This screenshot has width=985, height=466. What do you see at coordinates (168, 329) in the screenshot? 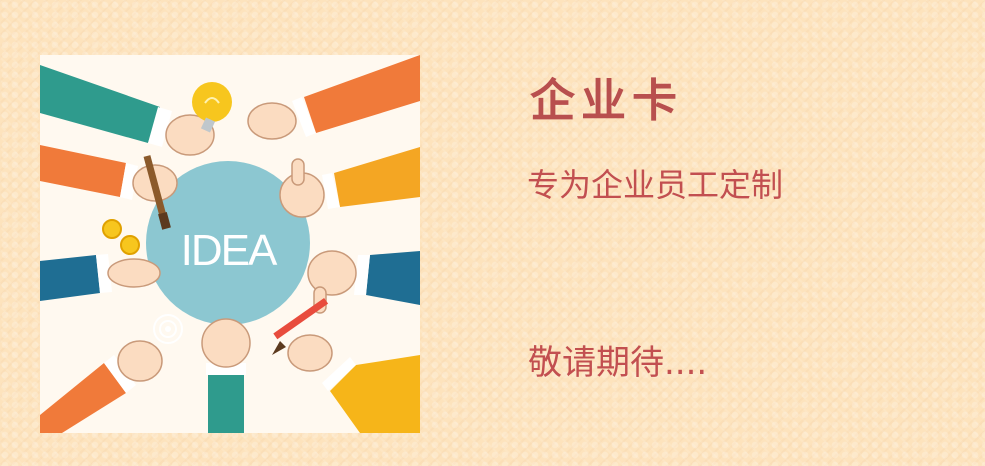
I see `touch-ripple-icon` at bounding box center [168, 329].